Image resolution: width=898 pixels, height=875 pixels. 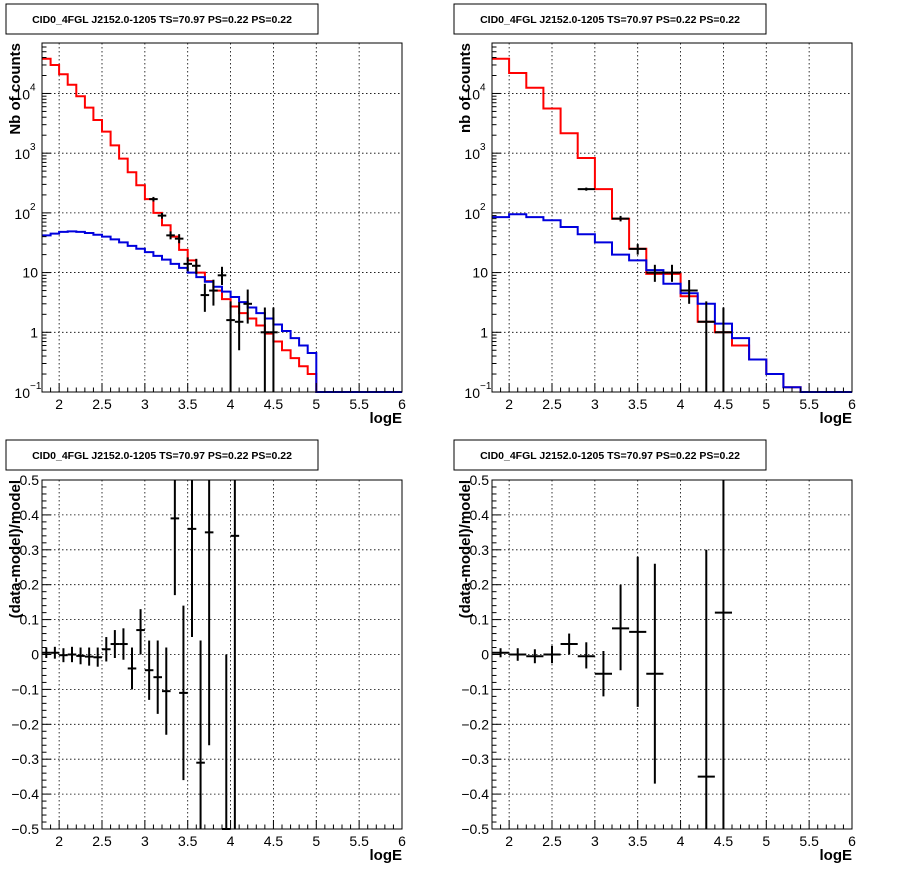 What do you see at coordinates (809, 404) in the screenshot?
I see `x-tick-label: 5.5` at bounding box center [809, 404].